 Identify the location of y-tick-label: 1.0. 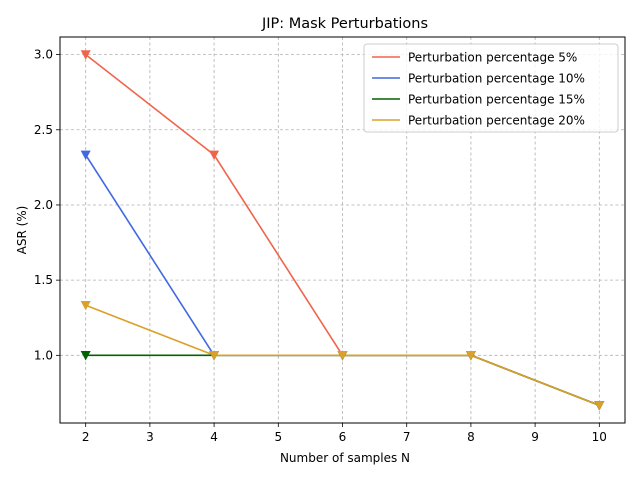
(43, 355).